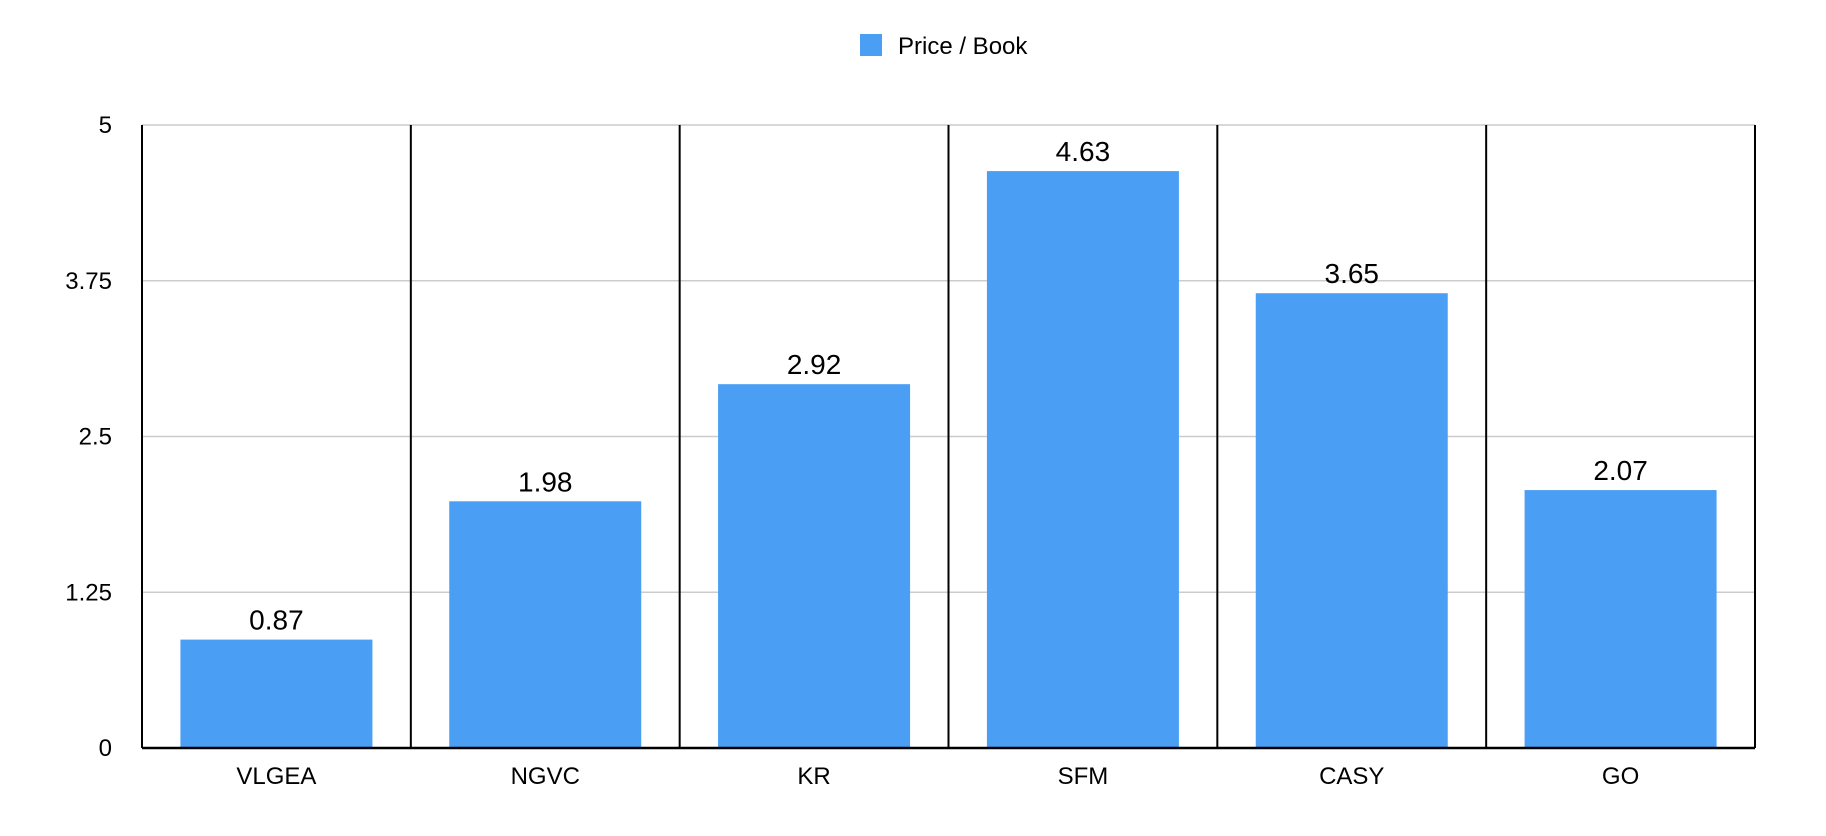 Image resolution: width=1826 pixels, height=836 pixels. What do you see at coordinates (1620, 776) in the screenshot?
I see `x-tick-label: GO` at bounding box center [1620, 776].